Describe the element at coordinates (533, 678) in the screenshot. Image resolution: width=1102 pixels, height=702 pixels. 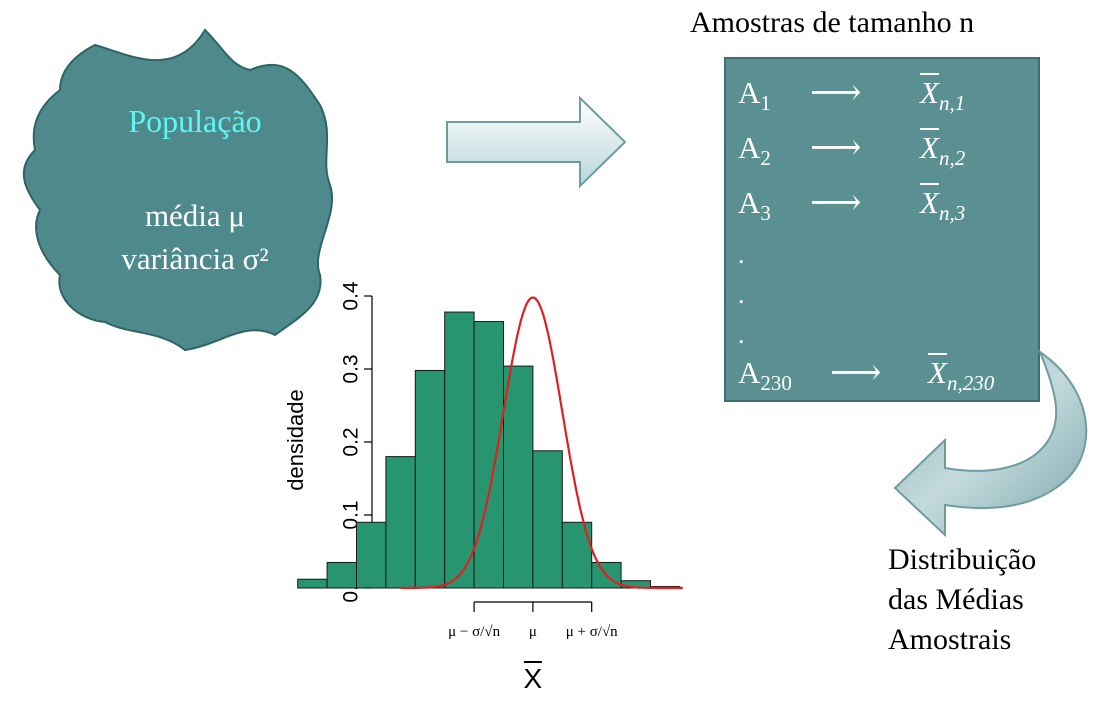
I see `x-axis-label: X` at that location.